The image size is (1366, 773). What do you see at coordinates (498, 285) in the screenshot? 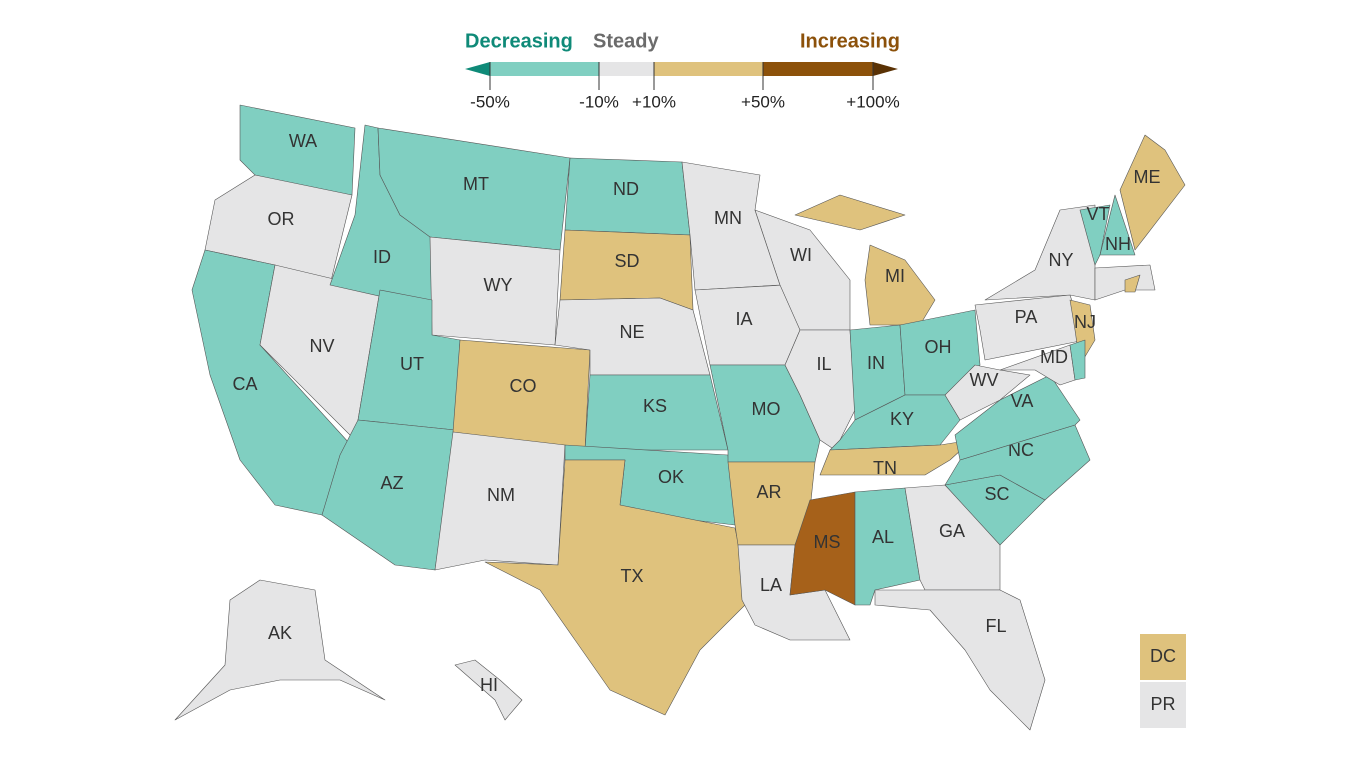
I see `state-label: WY` at bounding box center [498, 285].